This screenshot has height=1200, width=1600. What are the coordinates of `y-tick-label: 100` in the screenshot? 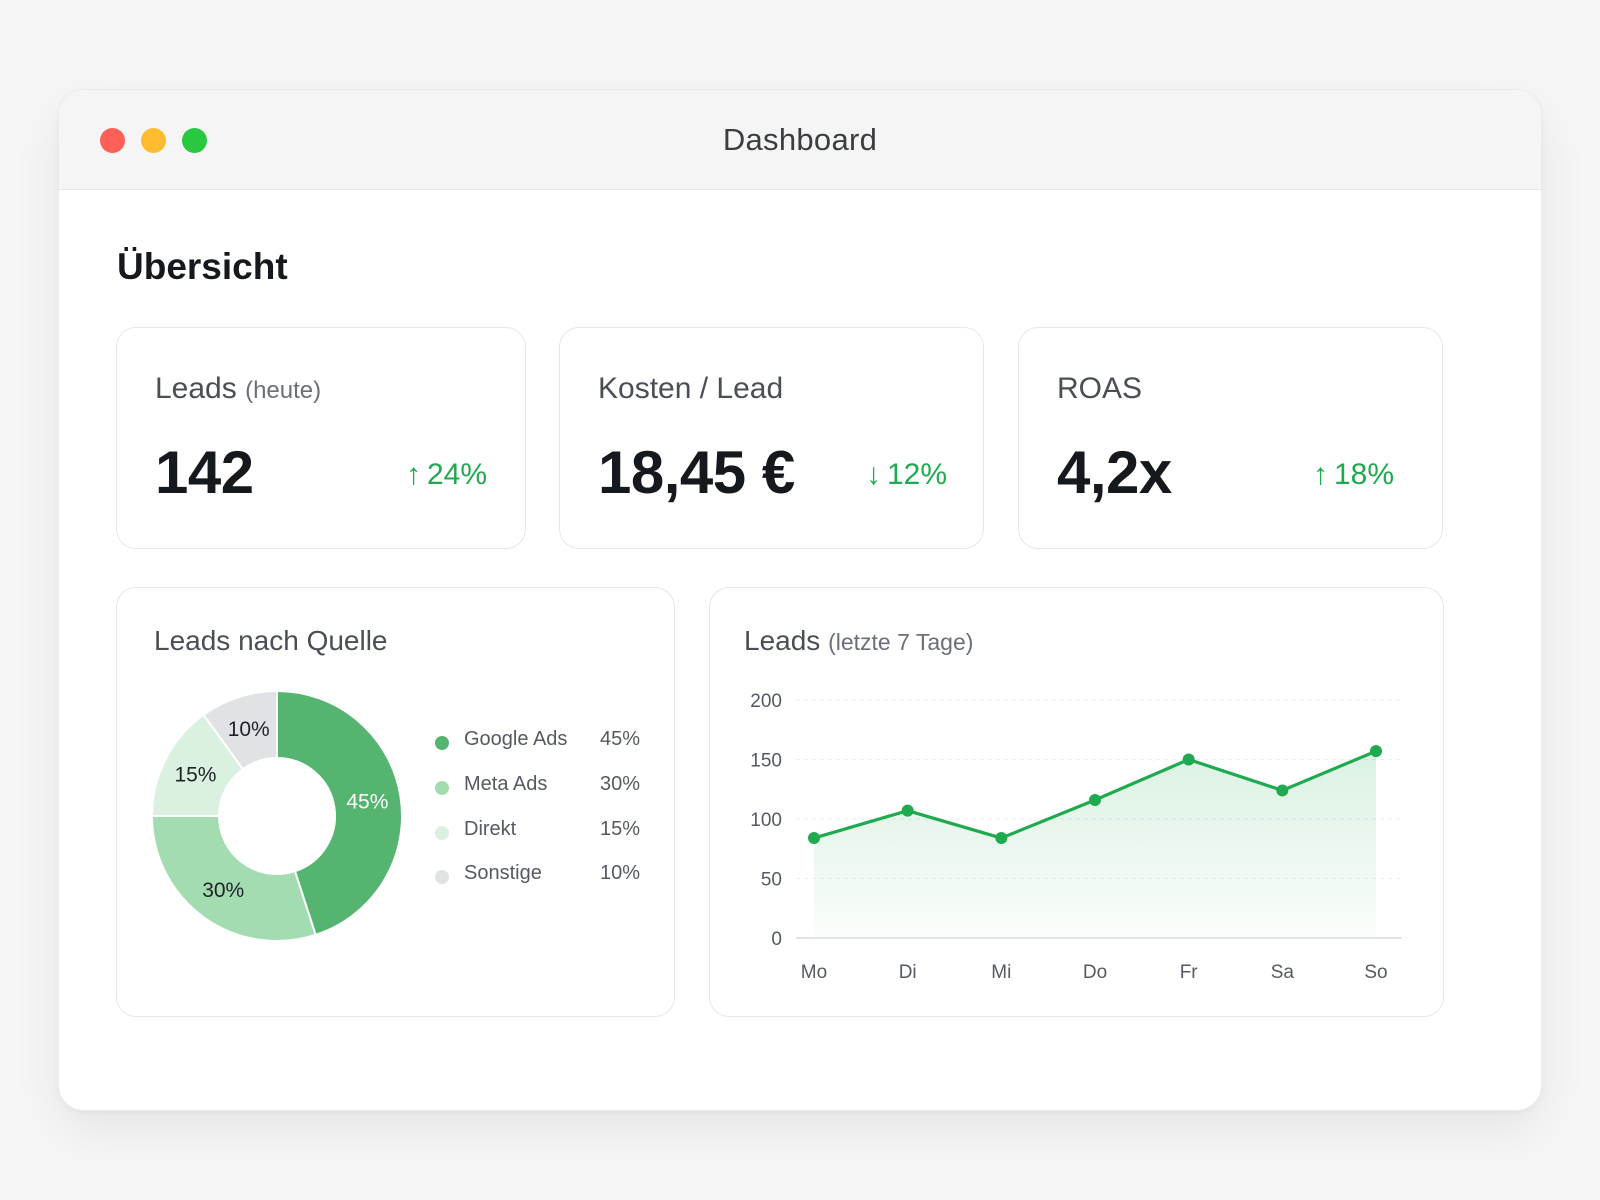 It's located at (766, 820).